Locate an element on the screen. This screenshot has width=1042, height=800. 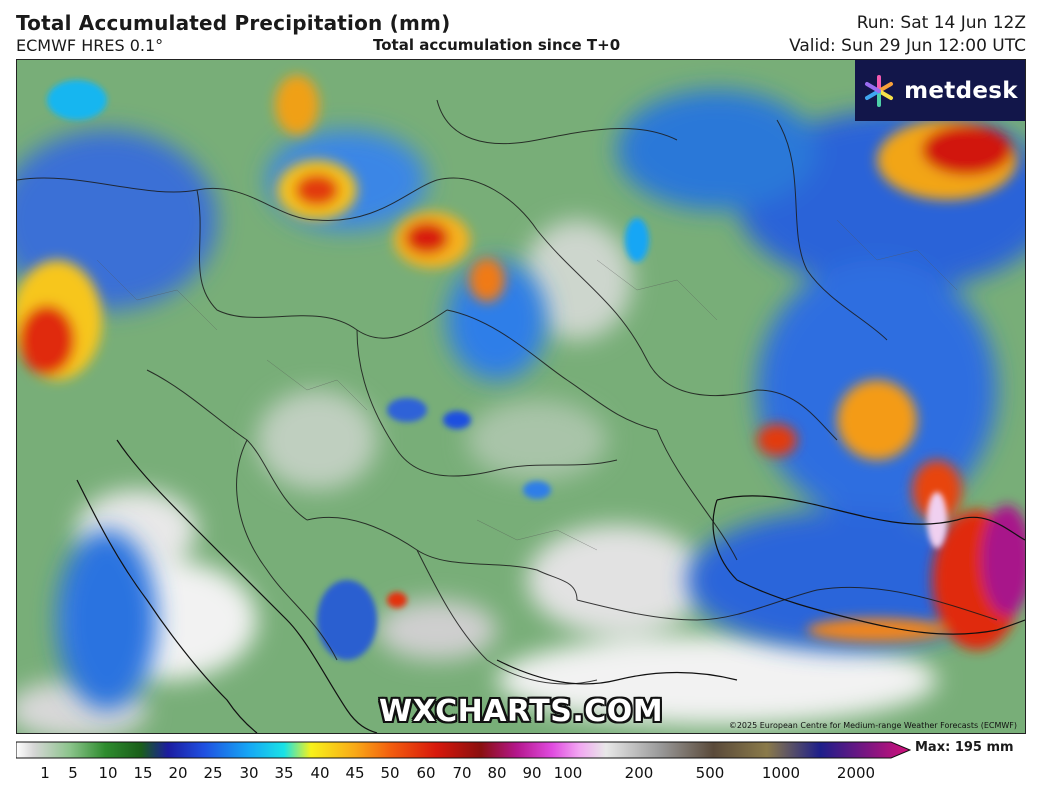
colorbar-tick-label: 60 is located at coordinates (426, 773).